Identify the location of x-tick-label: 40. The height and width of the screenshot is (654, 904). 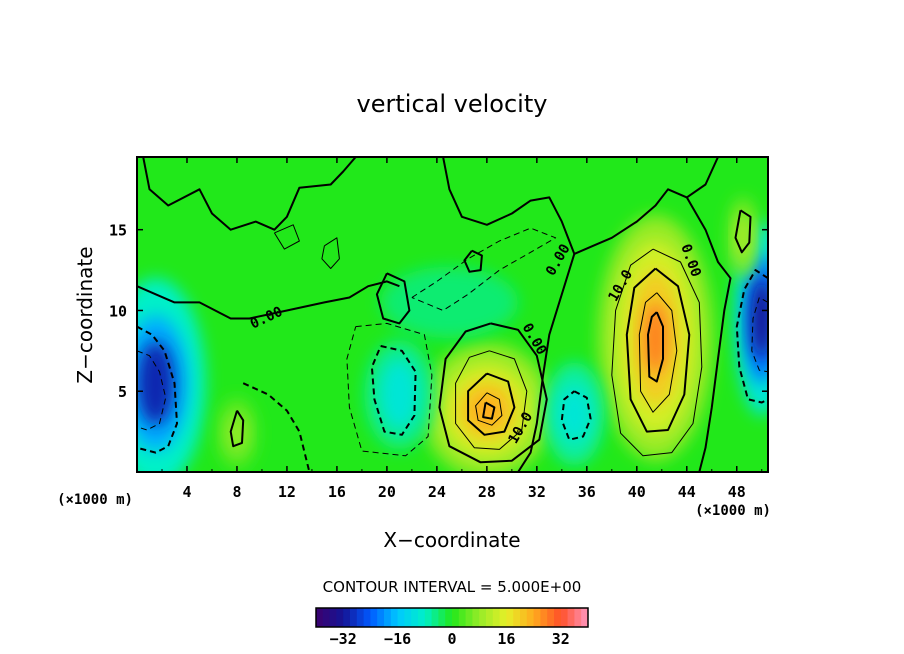
(637, 492).